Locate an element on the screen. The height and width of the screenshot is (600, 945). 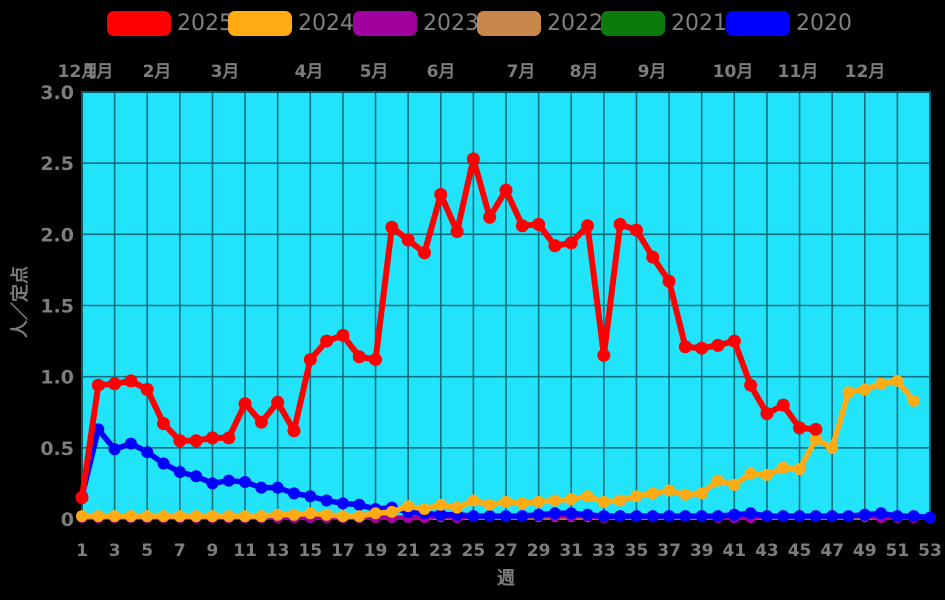
legend-swatch-2022 is located at coordinates (509, 23).